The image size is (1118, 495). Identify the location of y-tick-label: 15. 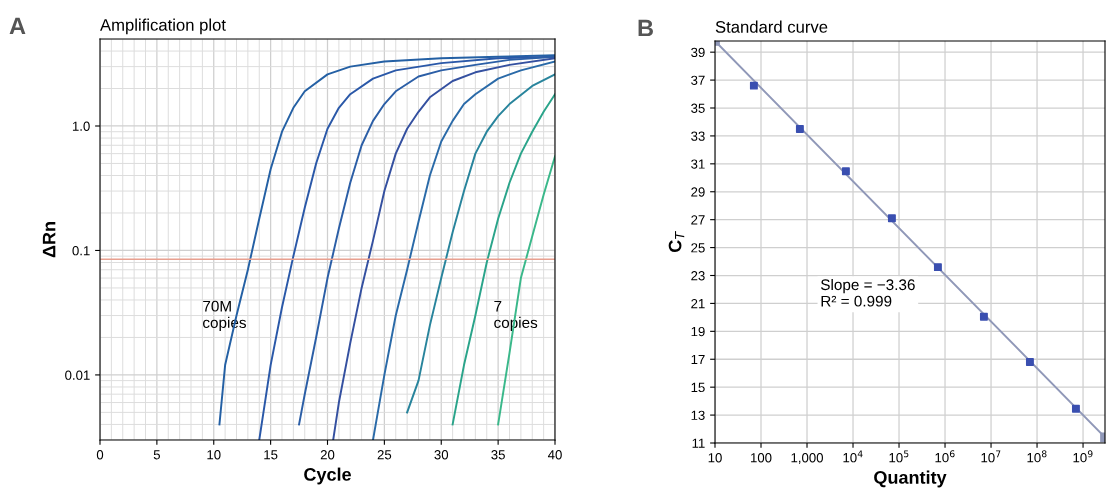
(698, 387).